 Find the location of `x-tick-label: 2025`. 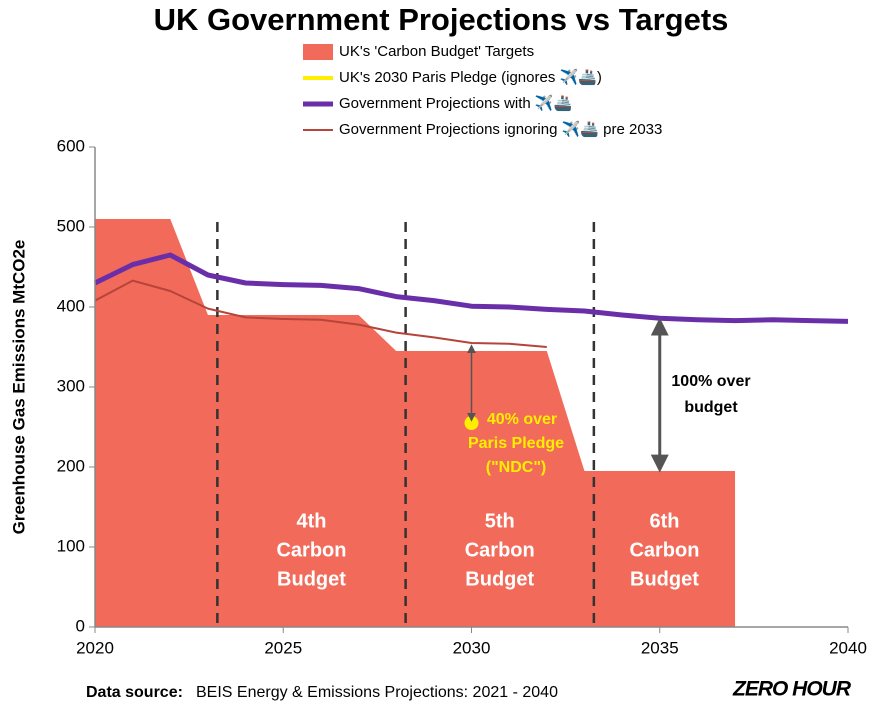

x-tick-label: 2025 is located at coordinates (283, 647).